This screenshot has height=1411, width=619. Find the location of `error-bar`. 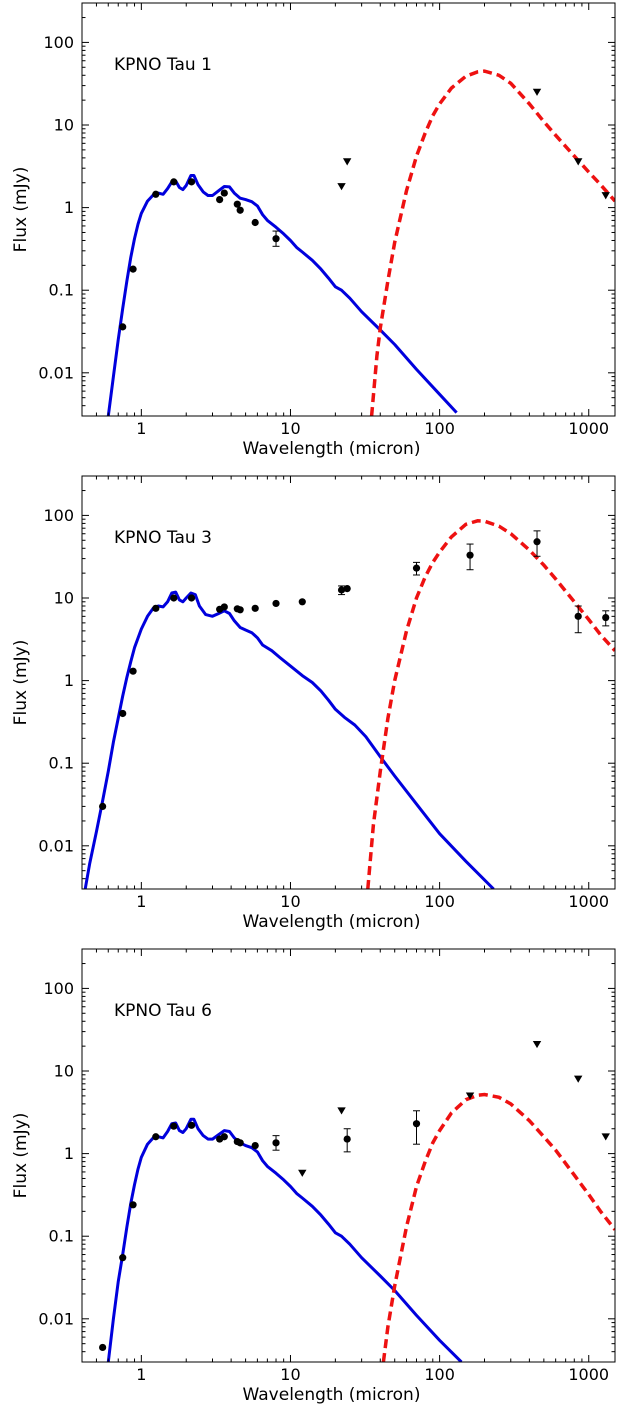

error-bar is located at coordinates (417, 1127).